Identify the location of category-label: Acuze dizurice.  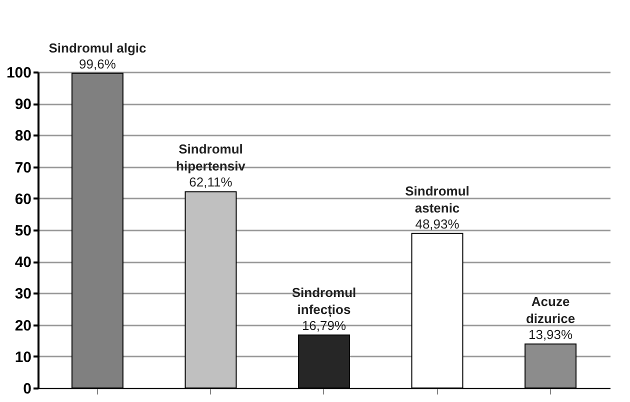
(551, 310).